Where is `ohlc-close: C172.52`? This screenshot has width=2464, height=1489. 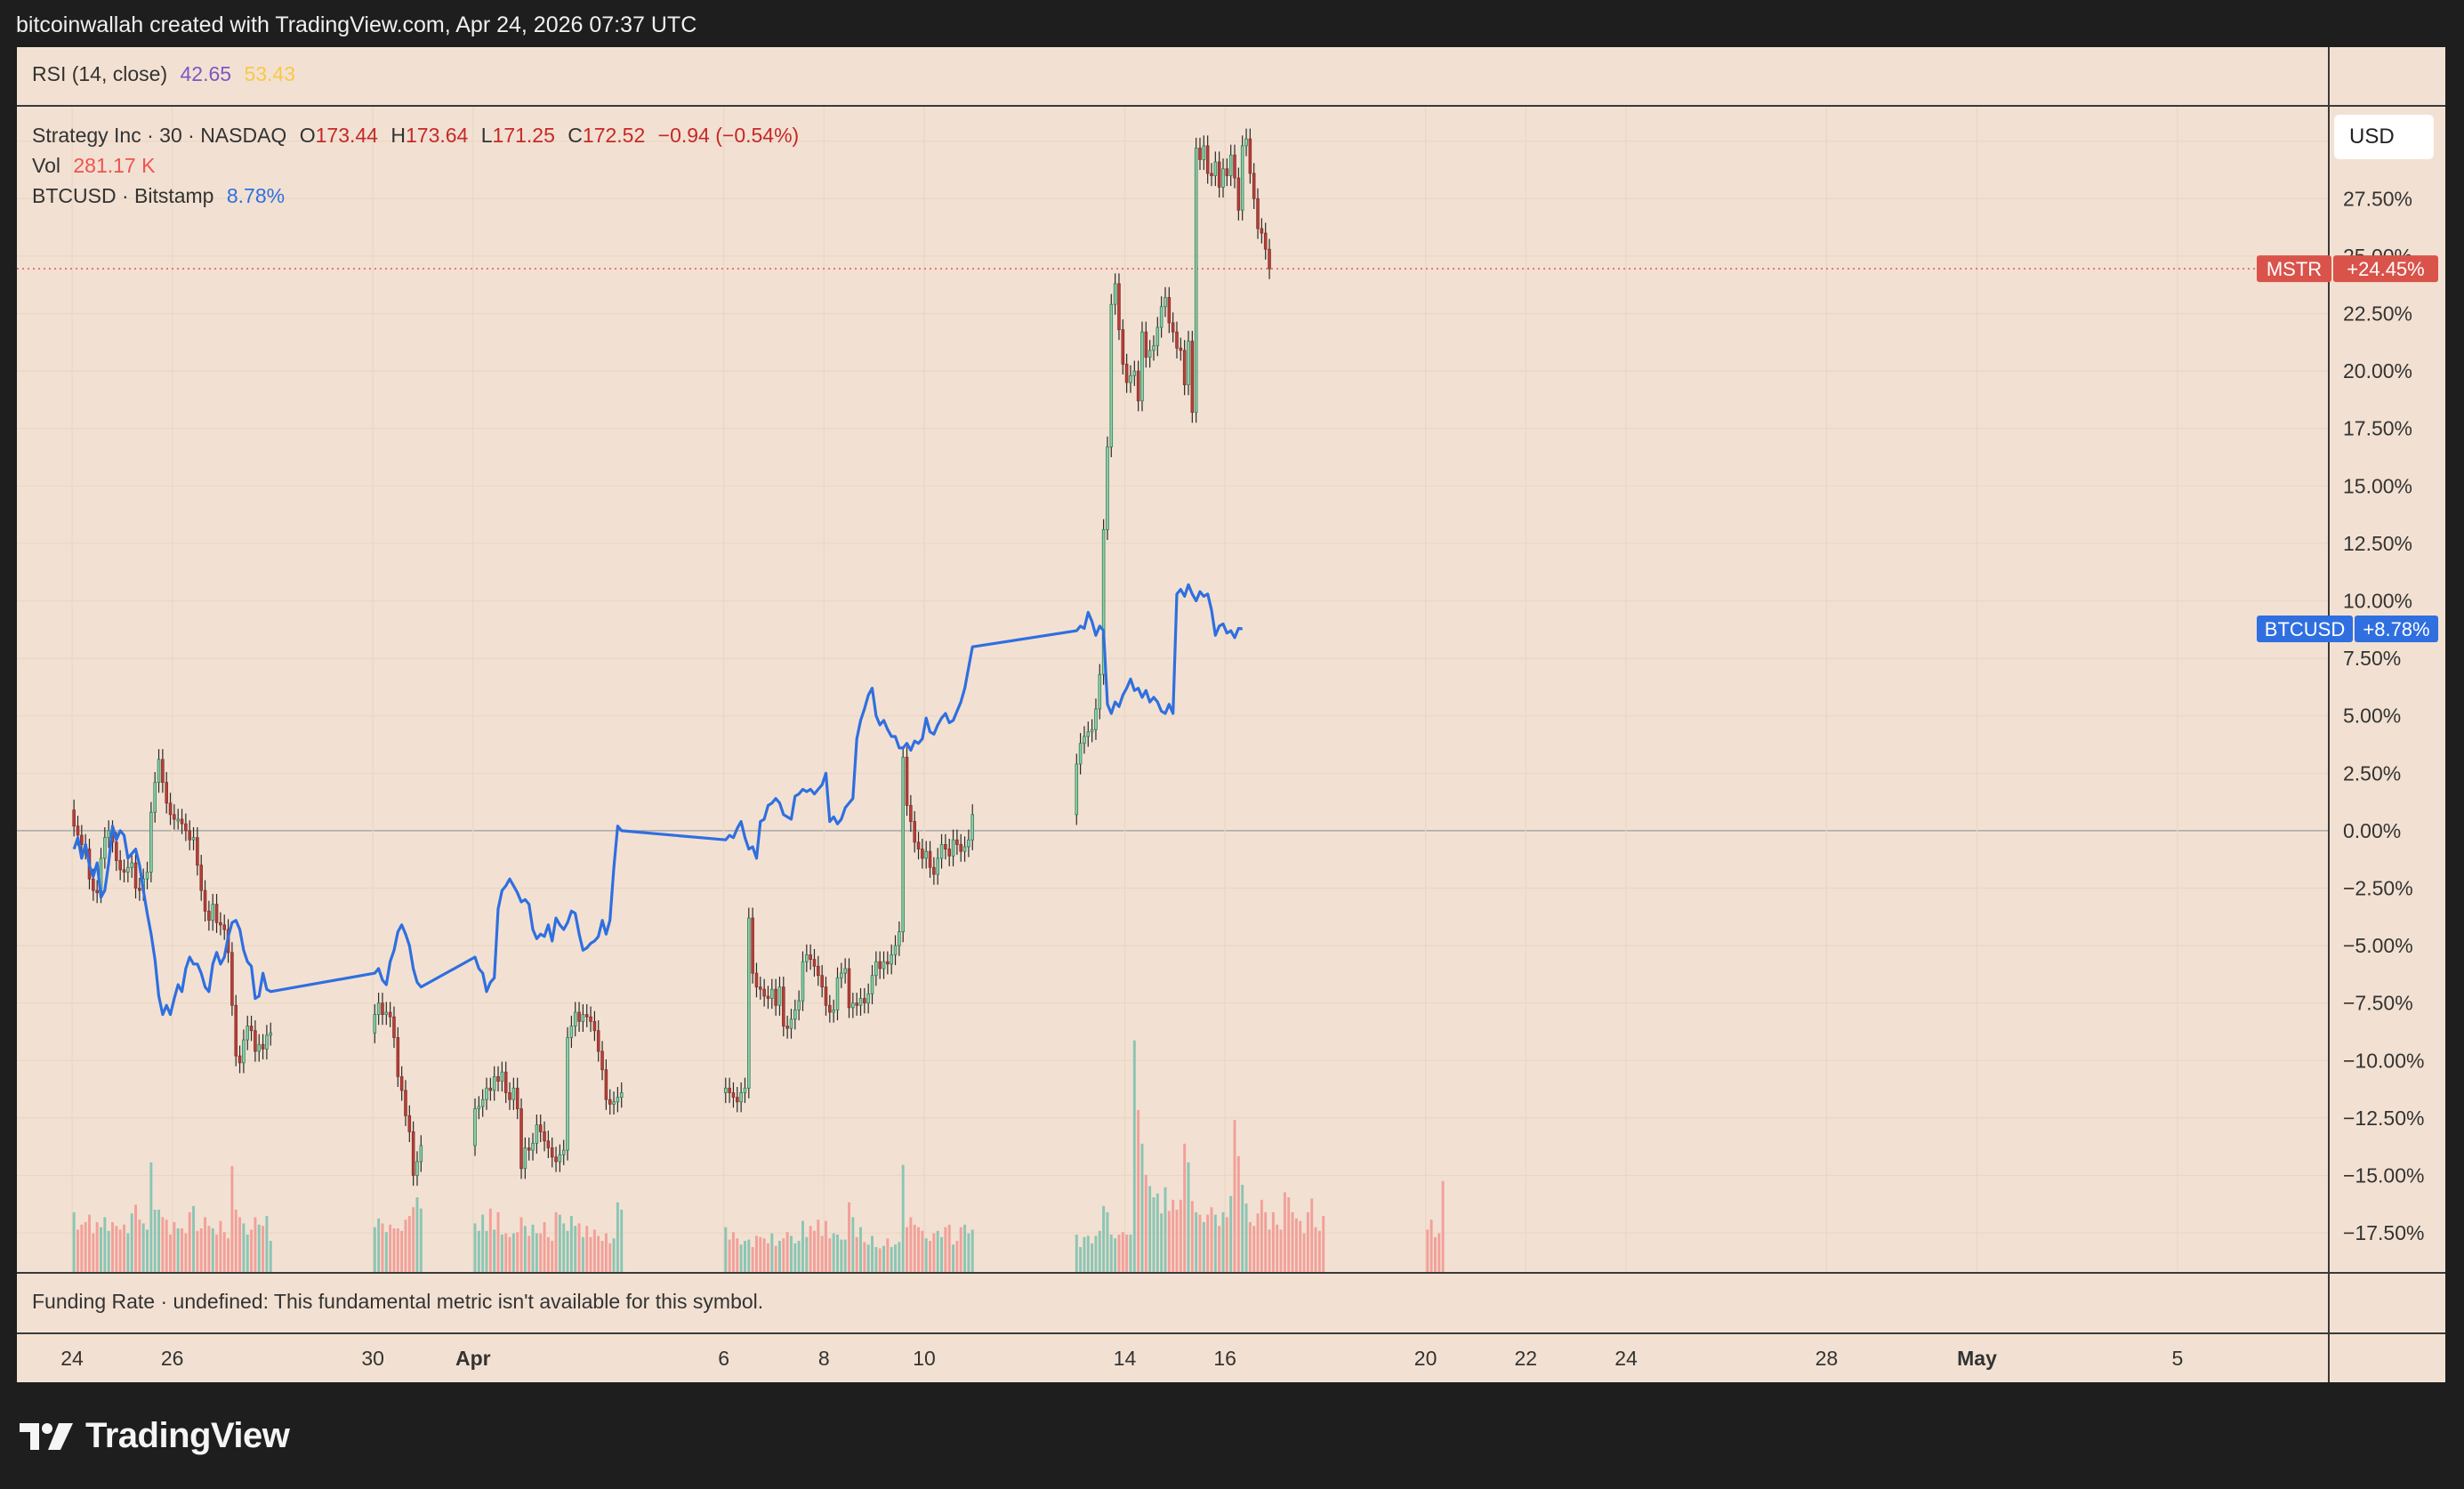 ohlc-close: C172.52 is located at coordinates (607, 135).